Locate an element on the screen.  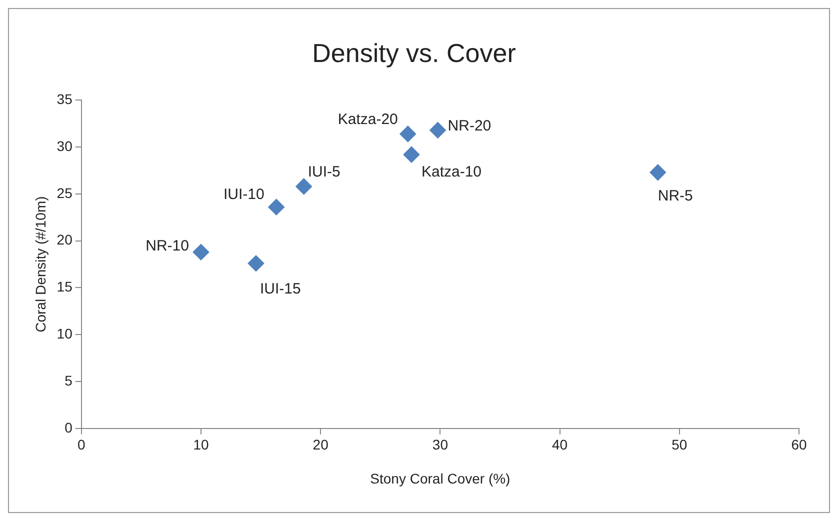
y-tick-label: 0 is located at coordinates (68, 427).